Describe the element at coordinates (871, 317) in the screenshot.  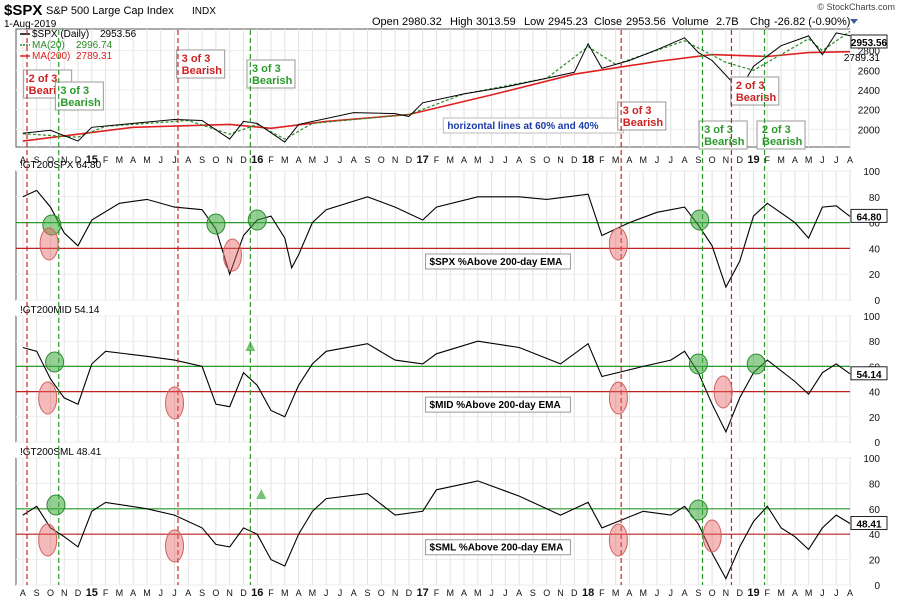
I see `y-tick-label: 100` at that location.